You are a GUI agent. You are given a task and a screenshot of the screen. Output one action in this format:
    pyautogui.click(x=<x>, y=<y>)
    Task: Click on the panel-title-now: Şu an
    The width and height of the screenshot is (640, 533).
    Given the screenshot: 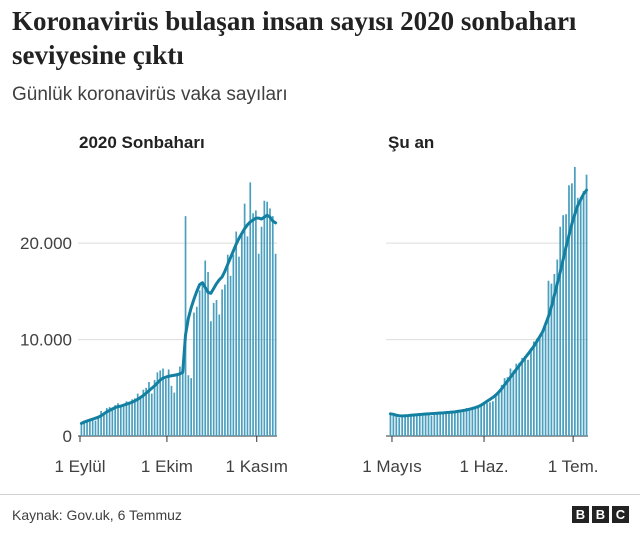 What is the action you would take?
    pyautogui.click(x=411, y=142)
    